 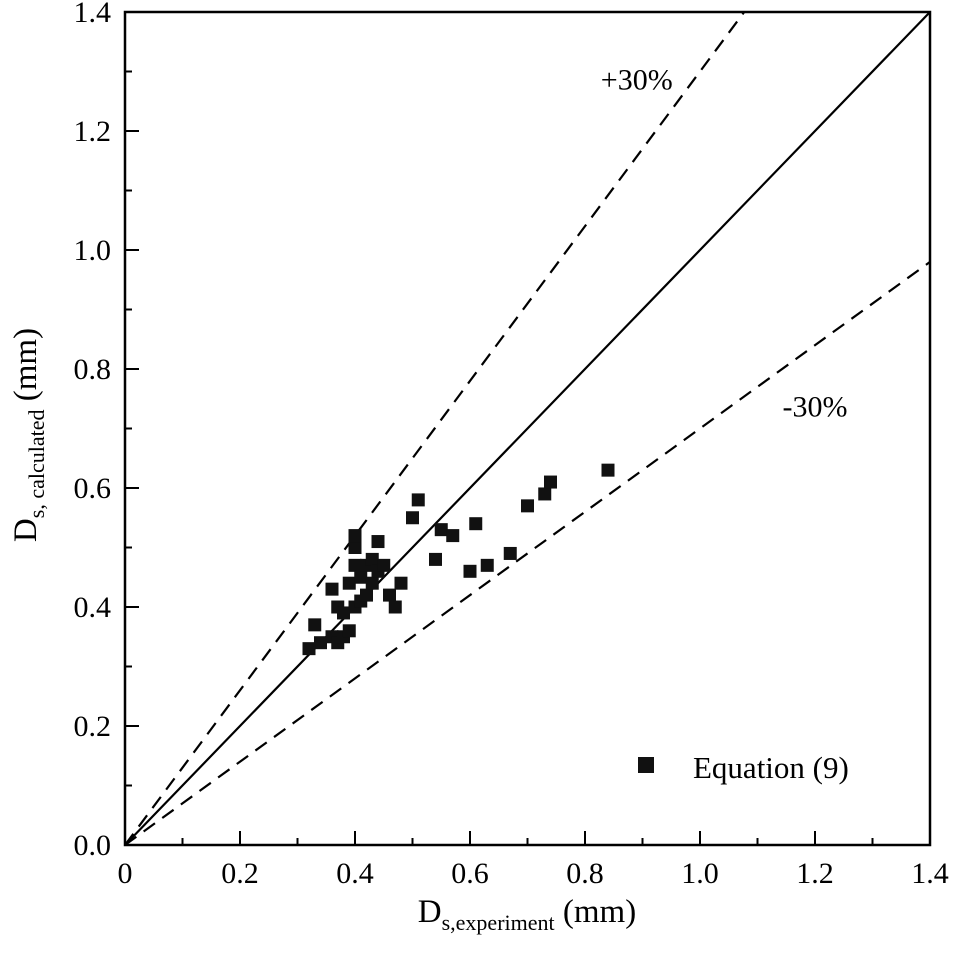 What do you see at coordinates (470, 873) in the screenshot?
I see `x-tick-label: 0.6` at bounding box center [470, 873].